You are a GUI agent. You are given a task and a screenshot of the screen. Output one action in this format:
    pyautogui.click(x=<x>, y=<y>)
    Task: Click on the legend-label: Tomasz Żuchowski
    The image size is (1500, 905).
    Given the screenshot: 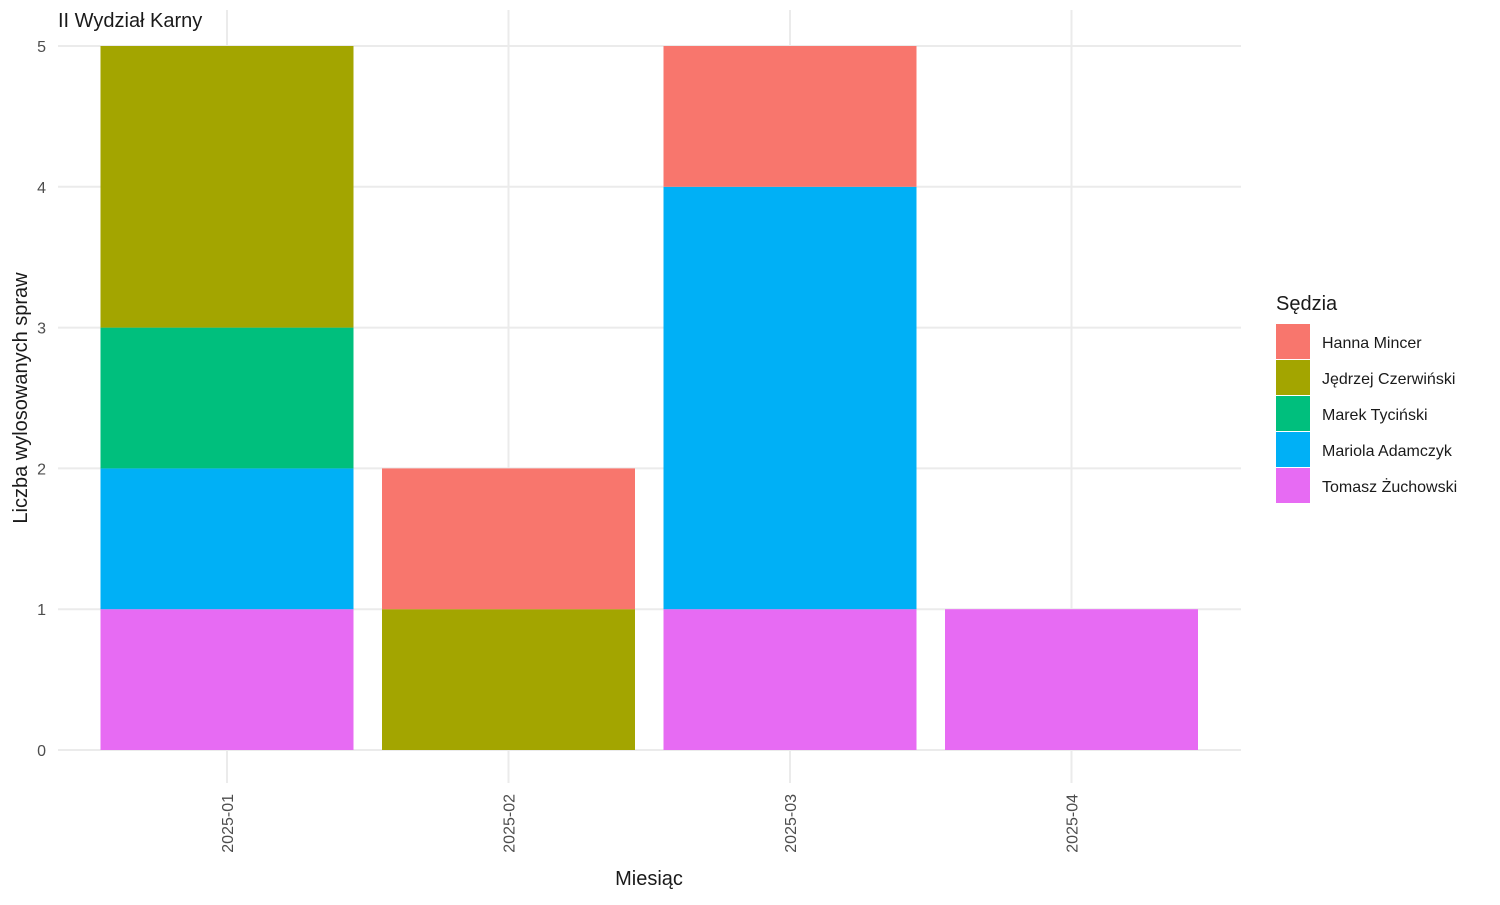 What is the action you would take?
    pyautogui.click(x=1389, y=486)
    